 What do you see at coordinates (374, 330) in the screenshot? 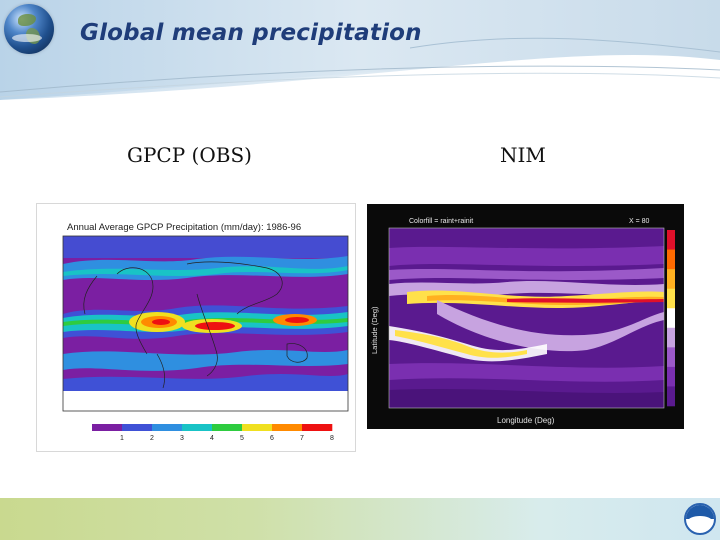
I see `nim-ylabel: Latitude (Deg)` at bounding box center [374, 330].